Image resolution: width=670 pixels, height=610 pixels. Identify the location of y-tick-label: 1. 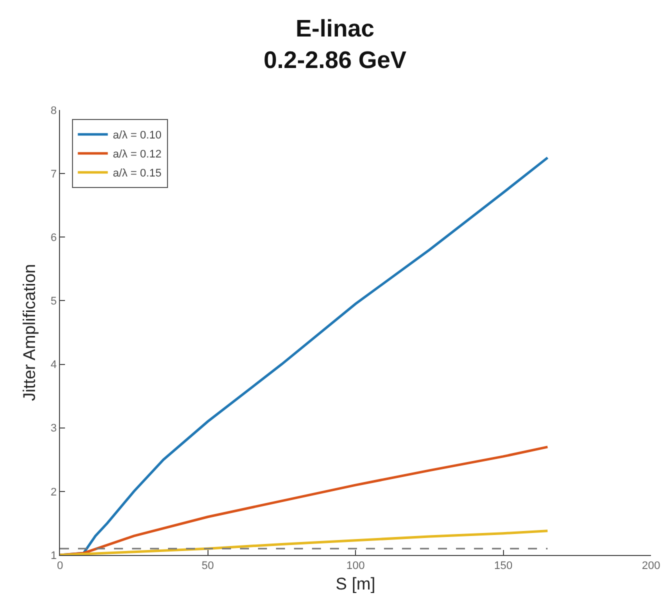
(53, 556).